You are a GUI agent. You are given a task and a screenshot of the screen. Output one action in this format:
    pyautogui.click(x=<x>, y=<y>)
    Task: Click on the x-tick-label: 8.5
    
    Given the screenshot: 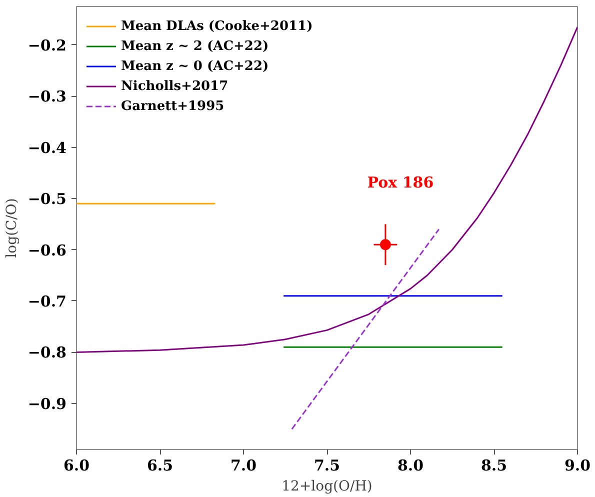 What is the action you would take?
    pyautogui.click(x=494, y=465)
    